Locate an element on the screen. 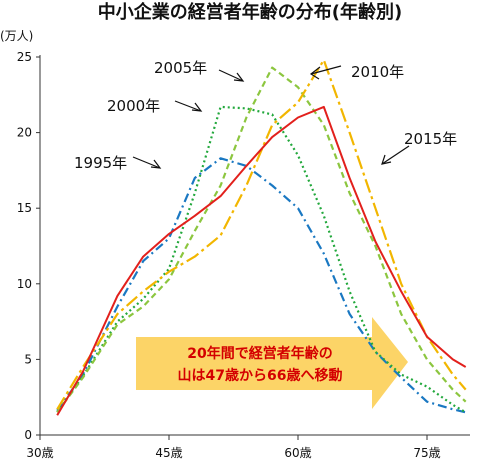  y-tick-label: 25 is located at coordinates (24, 57).